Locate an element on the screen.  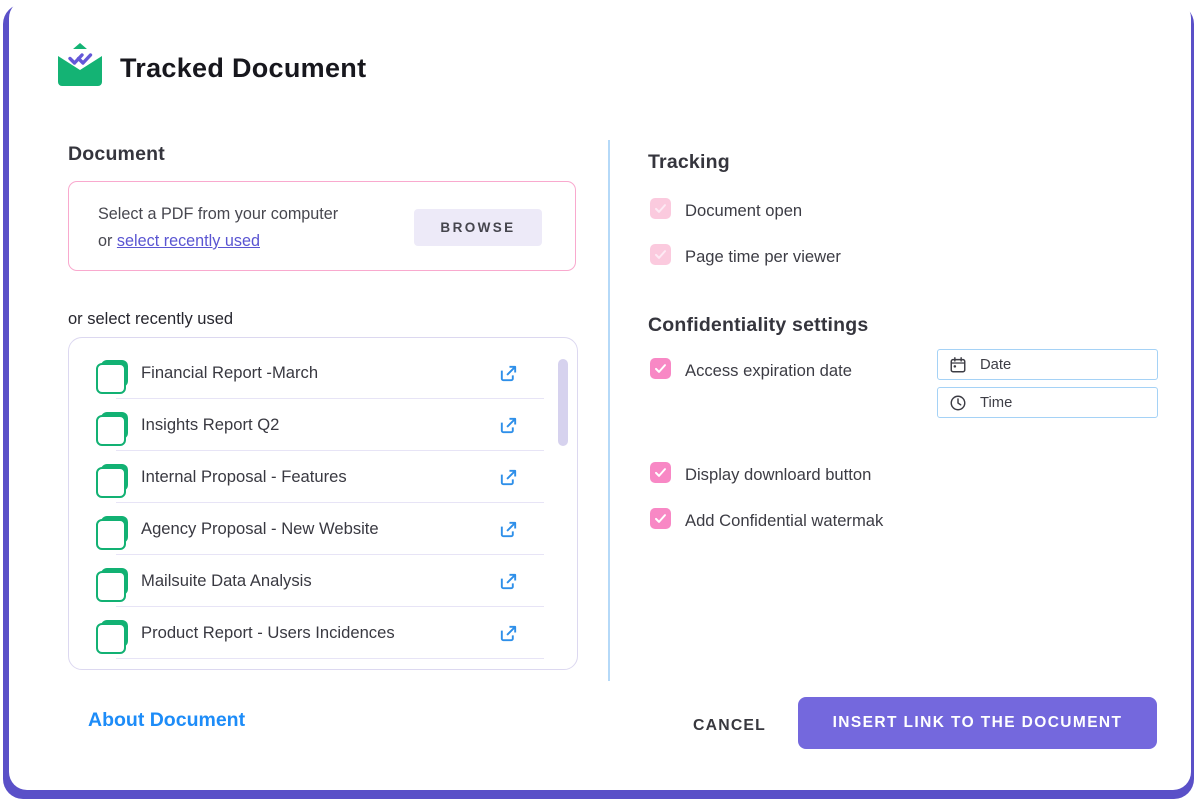
document-section-heading: Document is located at coordinates (116, 154).